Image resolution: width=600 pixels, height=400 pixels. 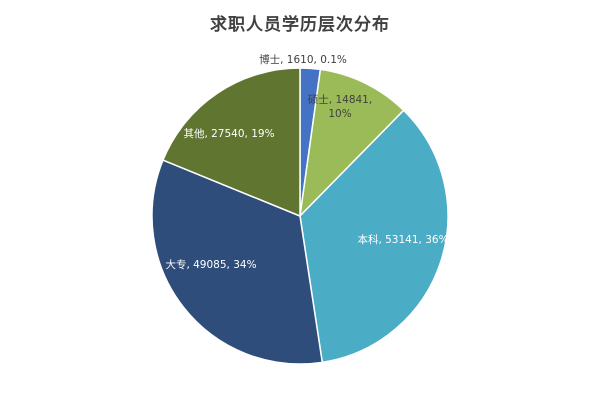 What do you see at coordinates (340, 106) in the screenshot?
I see `slice-label-1: 硕士, 14841, 10%` at bounding box center [340, 106].